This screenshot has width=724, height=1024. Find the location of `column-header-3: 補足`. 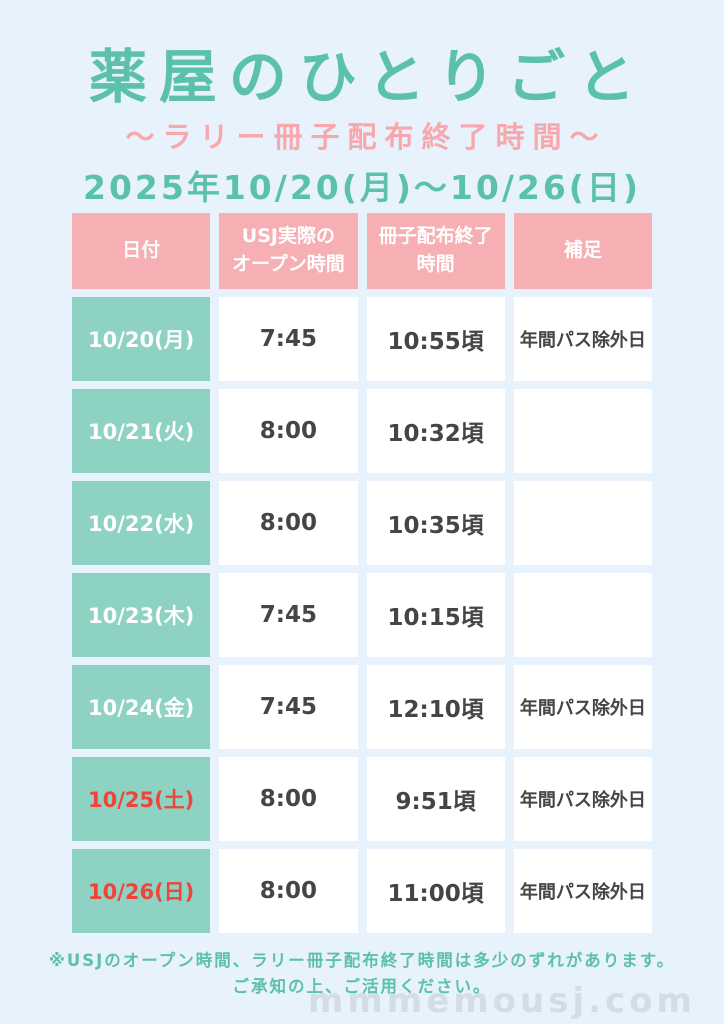

column-header-3: 補足 is located at coordinates (582, 251).